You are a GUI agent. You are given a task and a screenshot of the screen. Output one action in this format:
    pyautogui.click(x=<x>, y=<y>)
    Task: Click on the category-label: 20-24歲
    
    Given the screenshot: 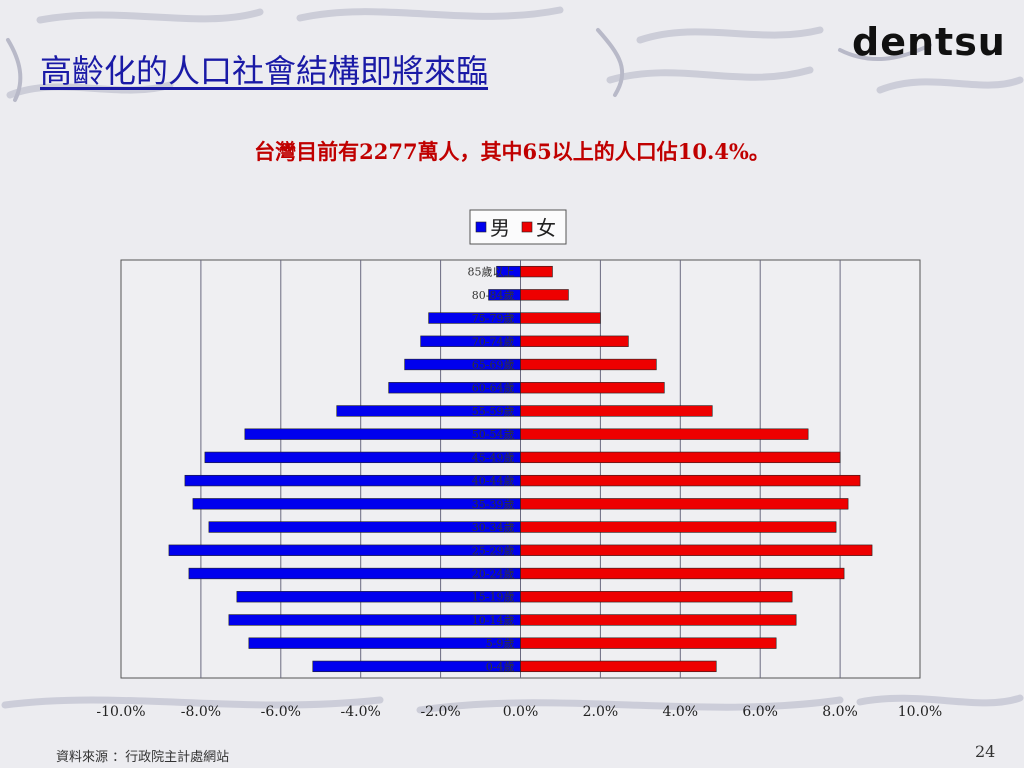 What is the action you would take?
    pyautogui.click(x=493, y=574)
    